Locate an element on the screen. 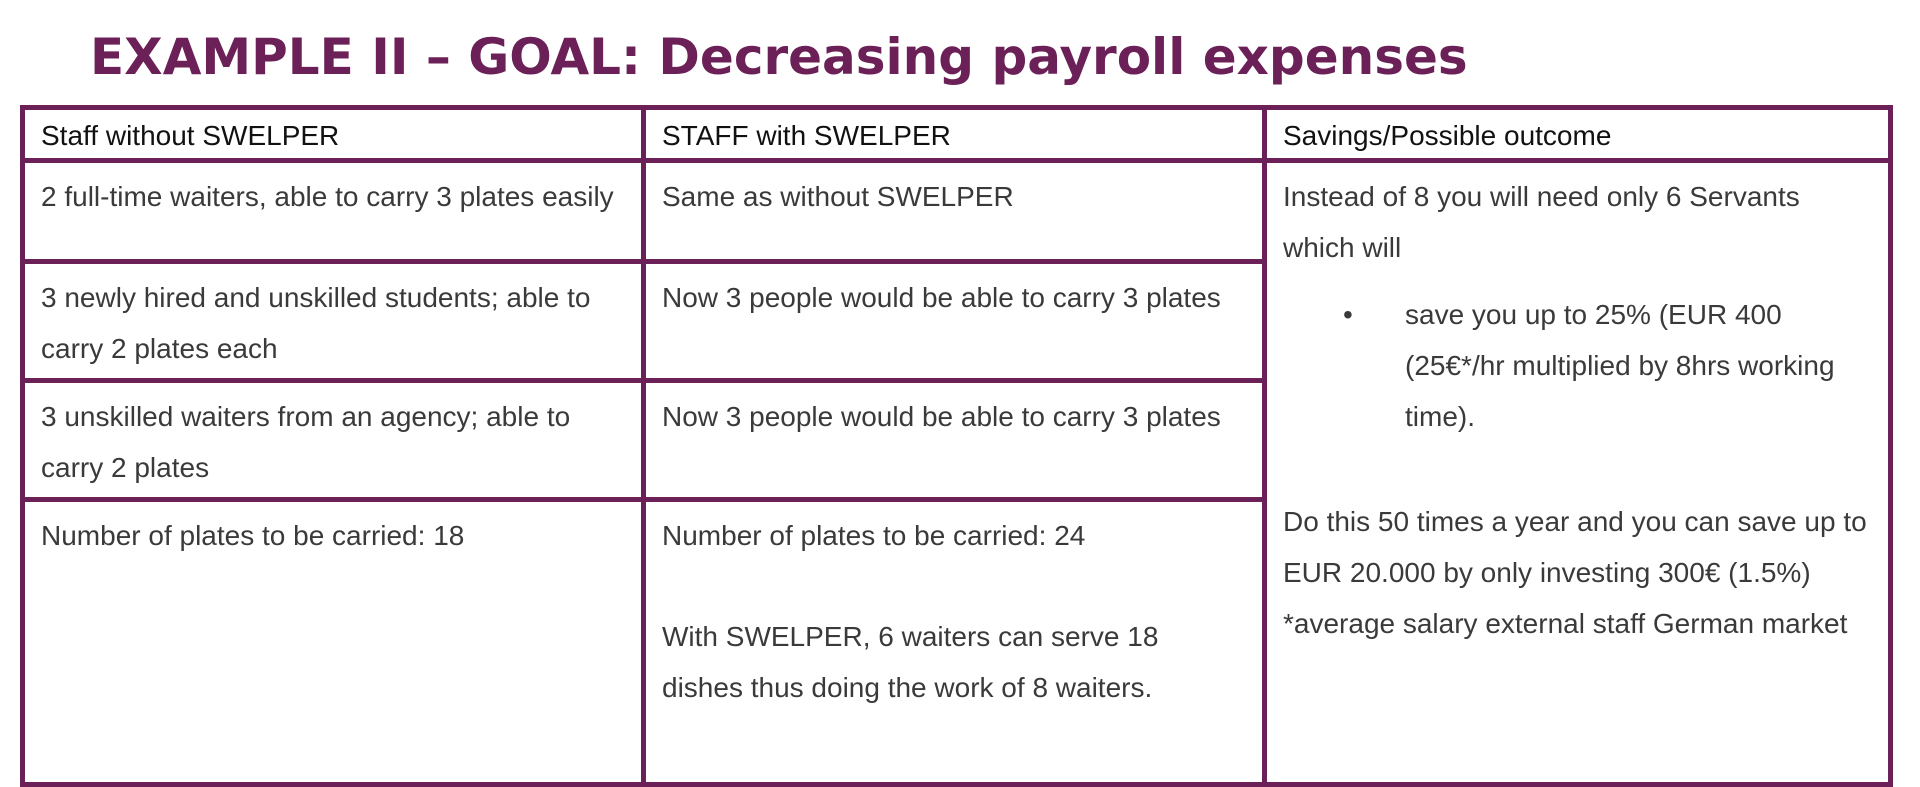 The width and height of the screenshot is (1920, 787). header-staff-without: Staff without SWELPER is located at coordinates (333, 134).